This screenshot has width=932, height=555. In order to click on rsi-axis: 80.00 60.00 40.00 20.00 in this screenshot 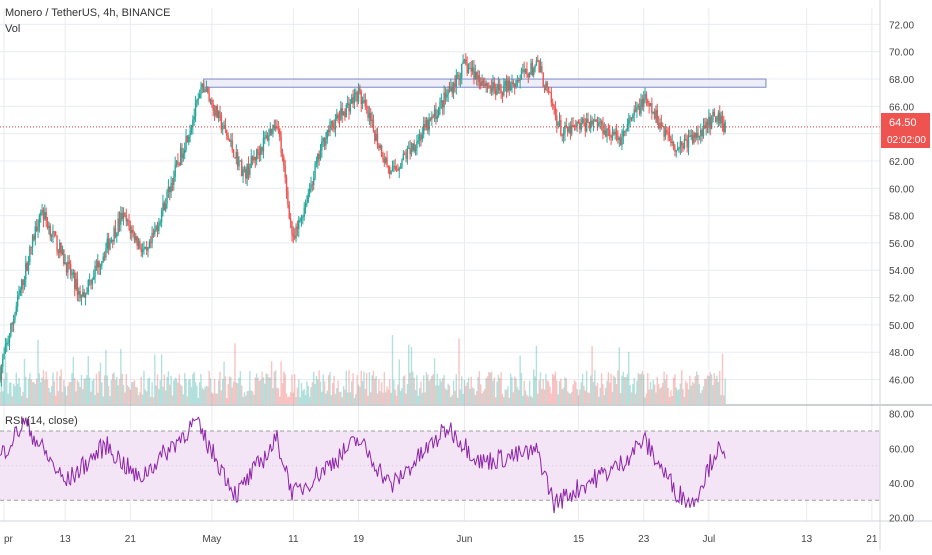, I will do `click(901, 467)`.